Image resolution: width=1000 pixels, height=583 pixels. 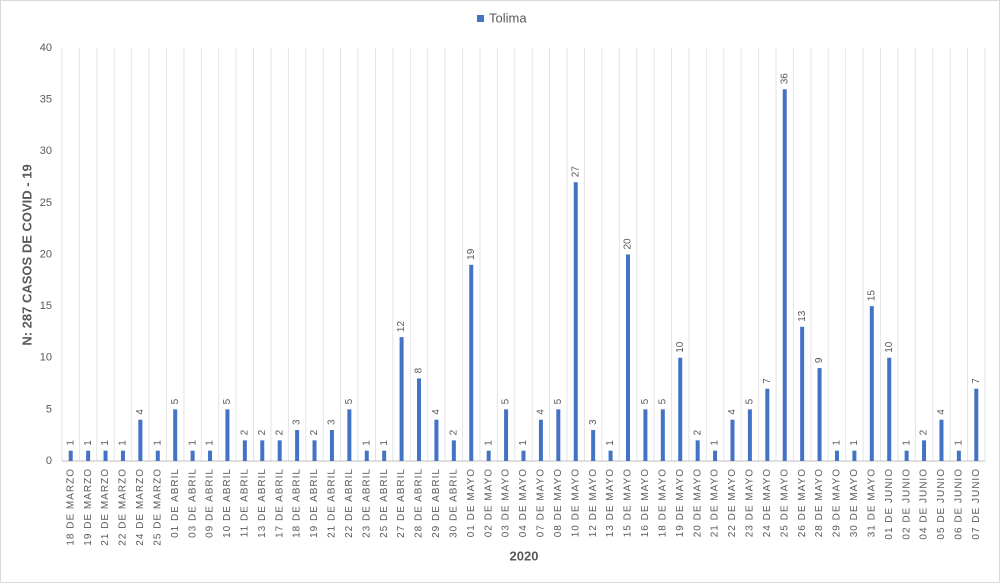 What do you see at coordinates (26, 254) in the screenshot?
I see `y-axis-title: N: 287 CASOS DE COVID - 19` at bounding box center [26, 254].